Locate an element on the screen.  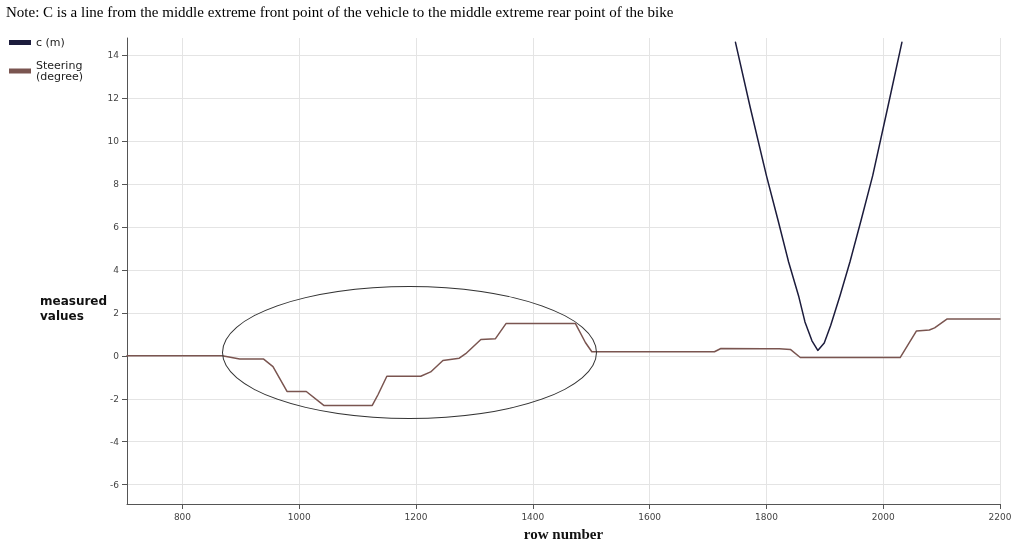
x-tick-label: 1400 is located at coordinates (533, 516).